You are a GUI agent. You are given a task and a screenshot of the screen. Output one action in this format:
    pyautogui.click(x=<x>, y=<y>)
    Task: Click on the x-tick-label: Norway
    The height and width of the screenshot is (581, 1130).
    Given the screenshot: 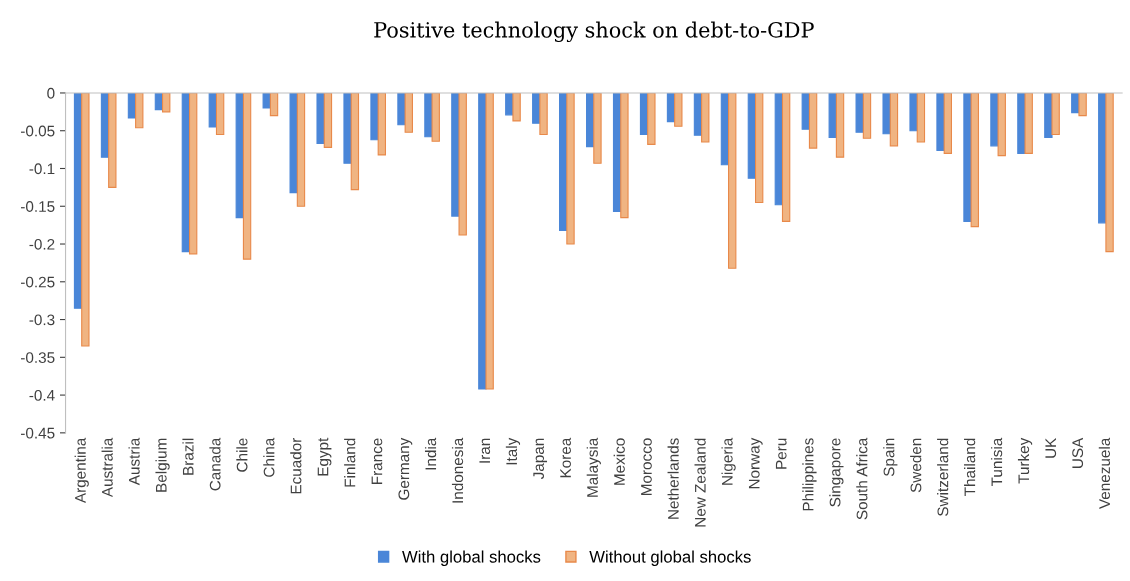 What is the action you would take?
    pyautogui.click(x=755, y=463)
    